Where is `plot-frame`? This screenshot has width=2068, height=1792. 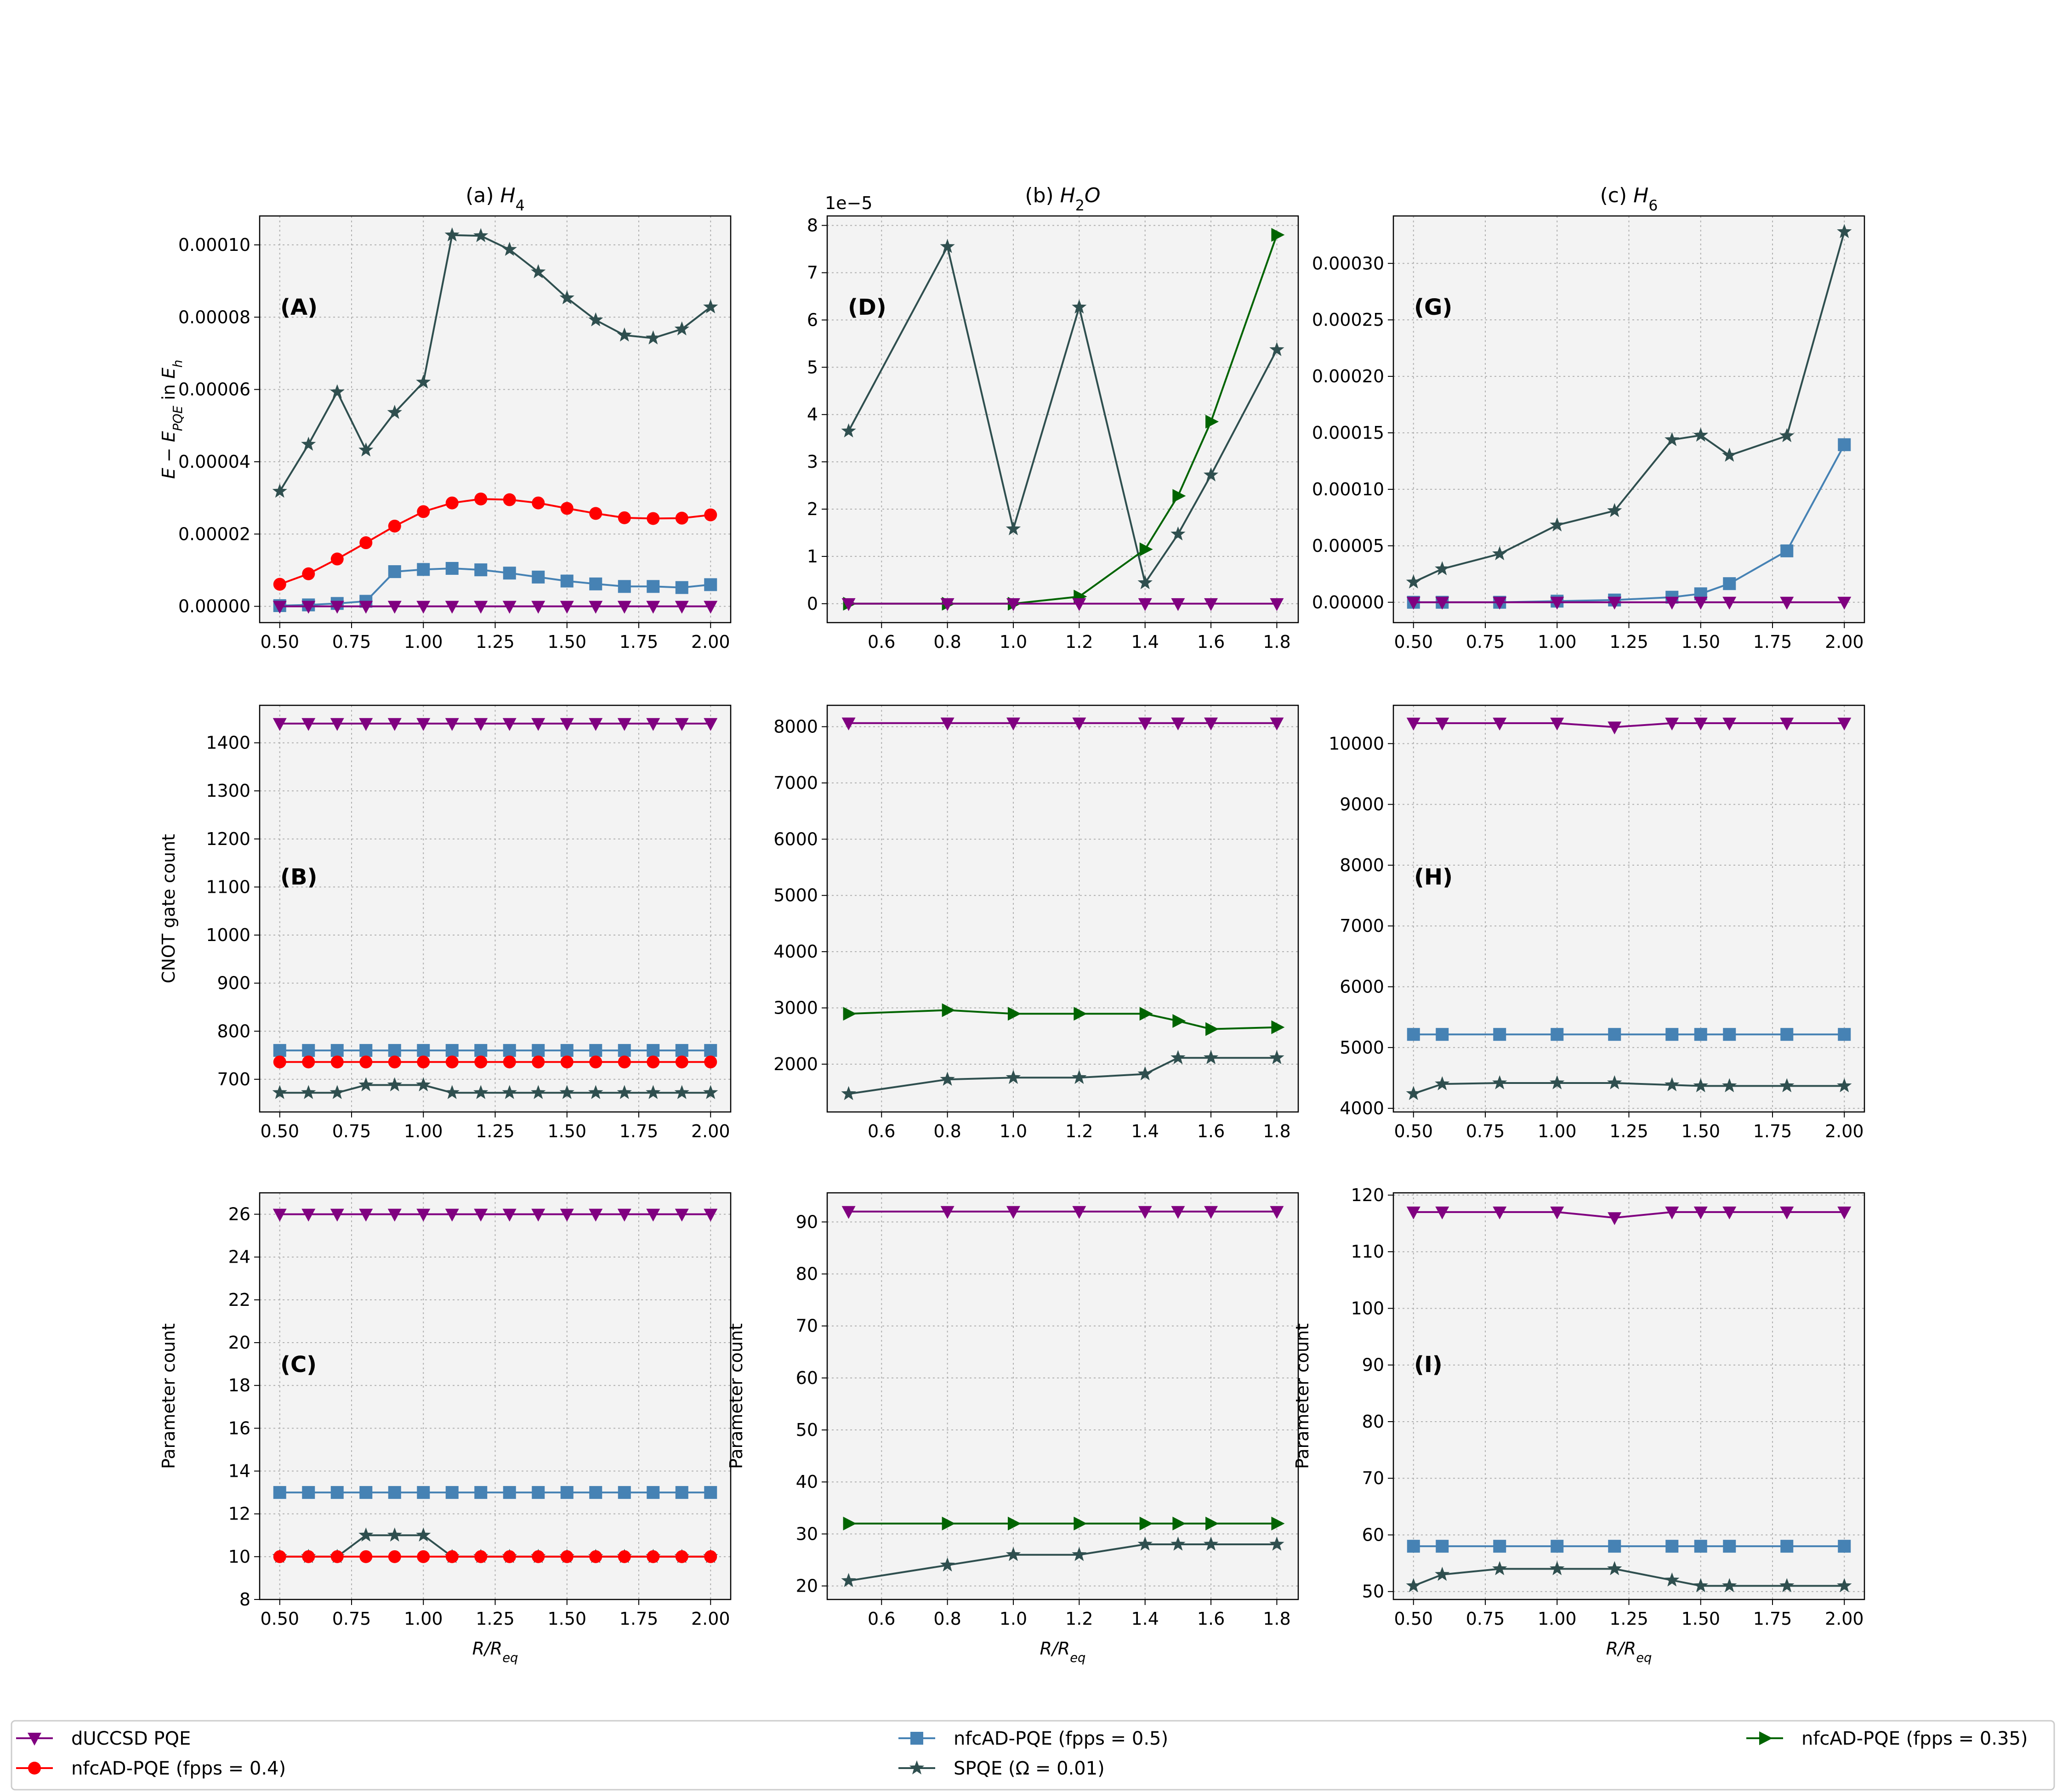
plot-frame is located at coordinates (1062, 419).